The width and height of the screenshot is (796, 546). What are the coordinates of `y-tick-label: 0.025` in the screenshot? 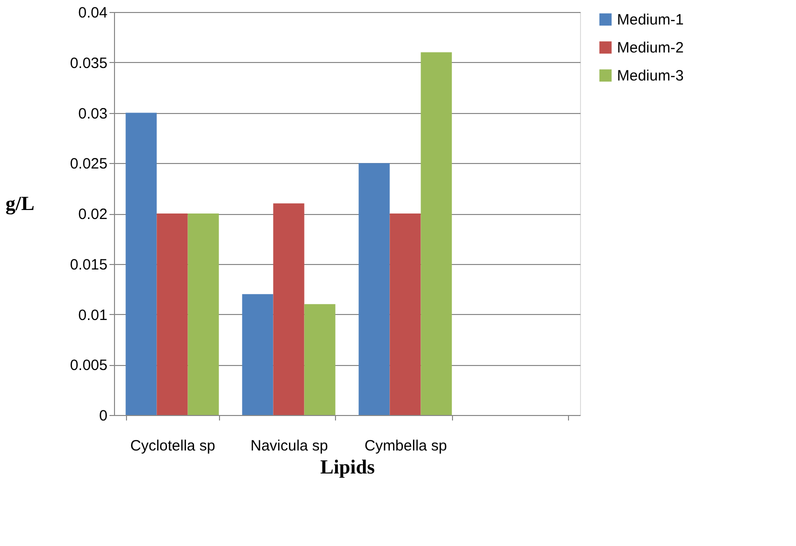 It's located at (89, 164).